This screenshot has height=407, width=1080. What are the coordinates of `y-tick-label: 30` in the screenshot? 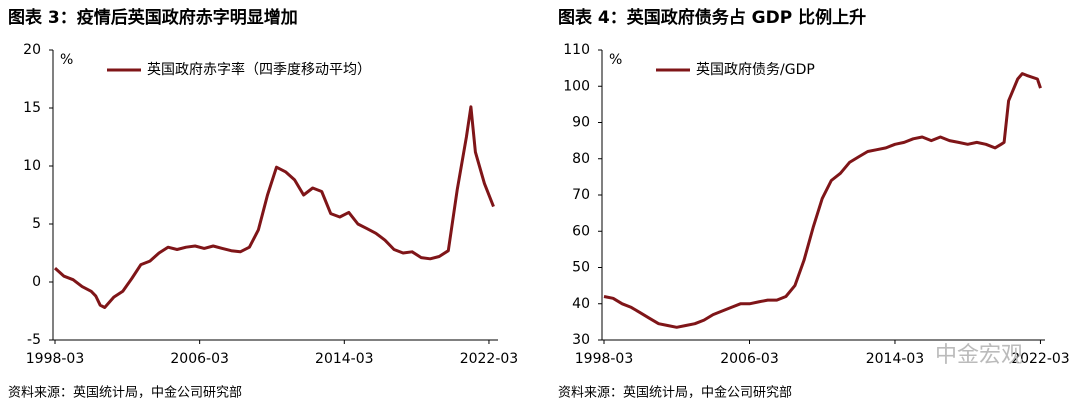 It's located at (581, 340).